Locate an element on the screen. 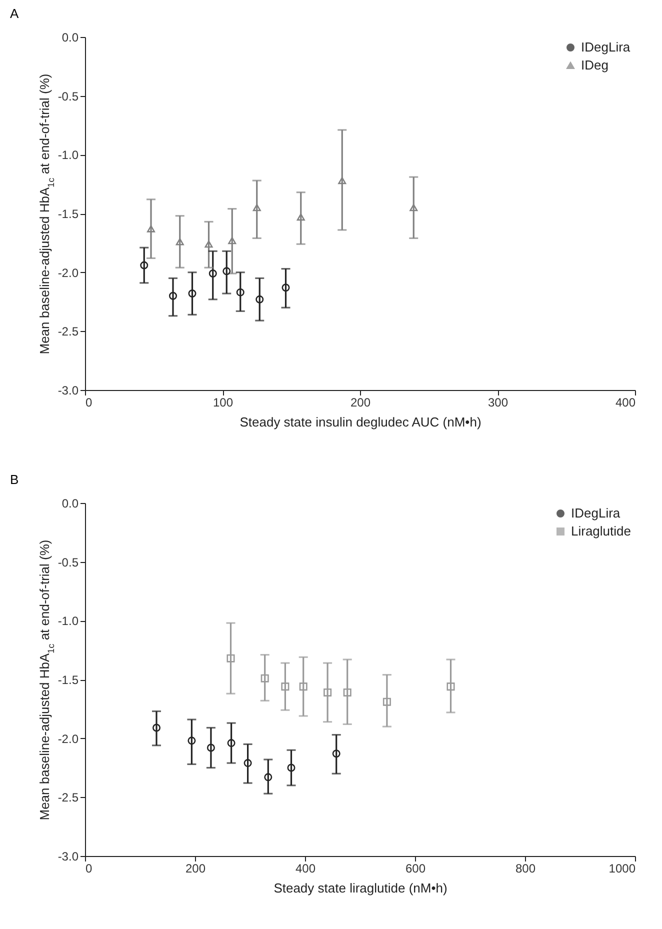  x-axis-title: Steady state liraglutide (nM•h) is located at coordinates (361, 888).